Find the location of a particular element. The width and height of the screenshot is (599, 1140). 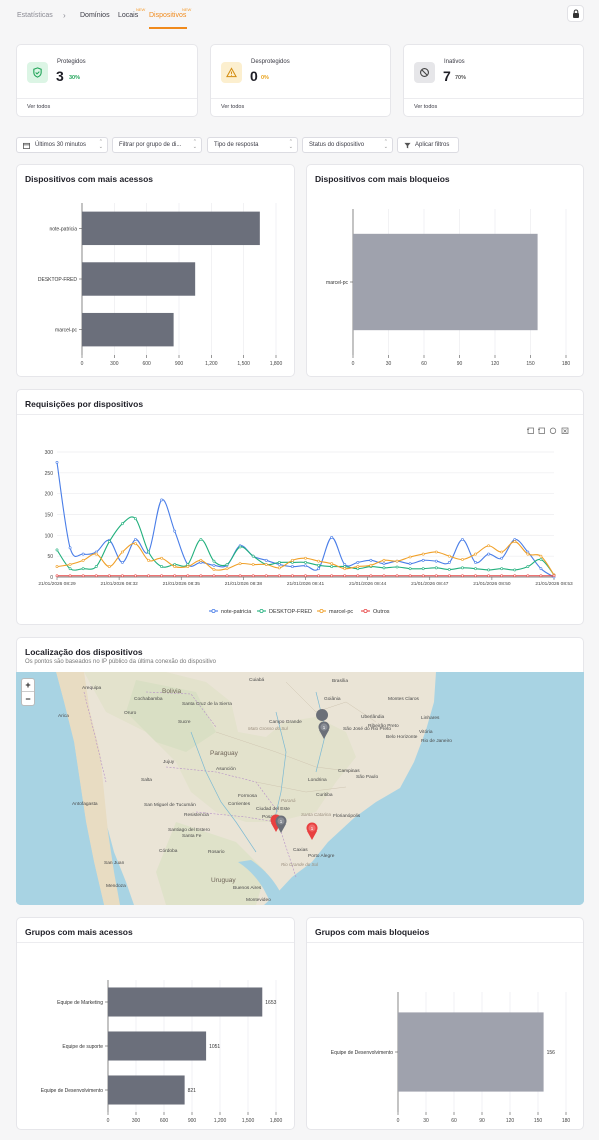

legend-label: Outros is located at coordinates (381, 612).